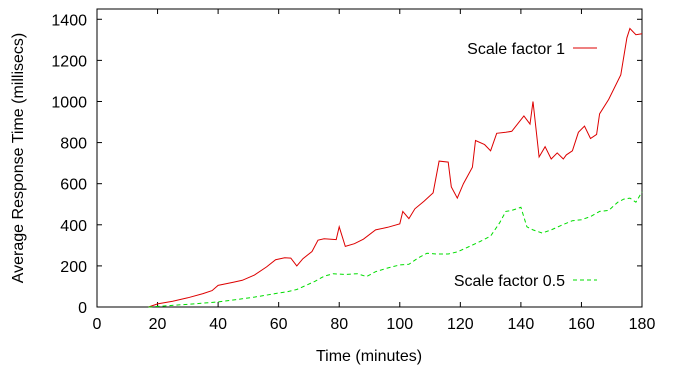  Describe the element at coordinates (69, 61) in the screenshot. I see `y-tick-label: 1200` at that location.